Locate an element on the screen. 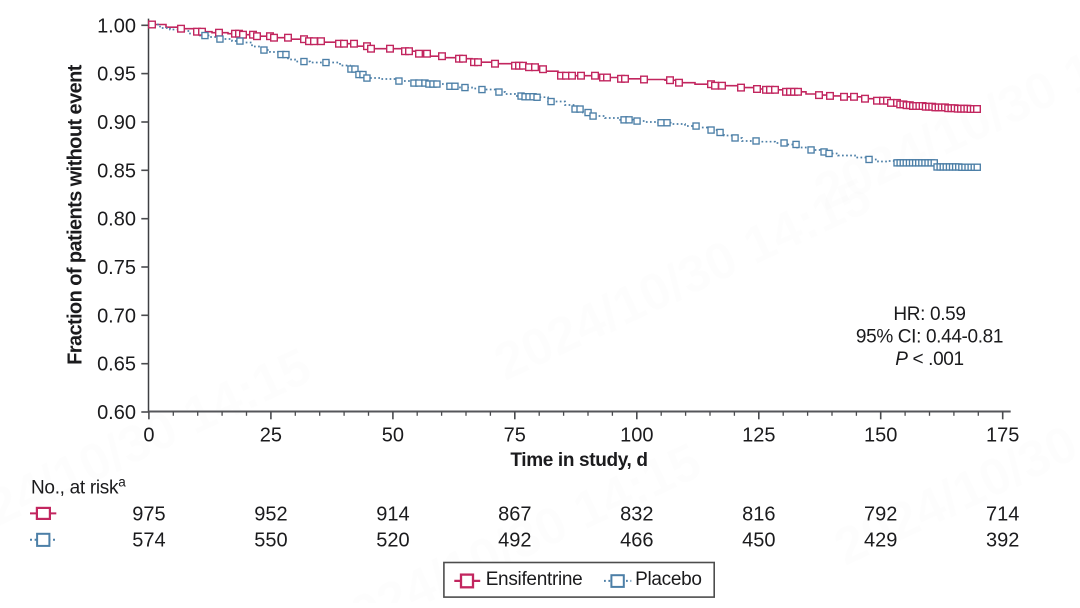 The width and height of the screenshot is (1080, 608). svg-text: 792 is located at coordinates (880, 515).